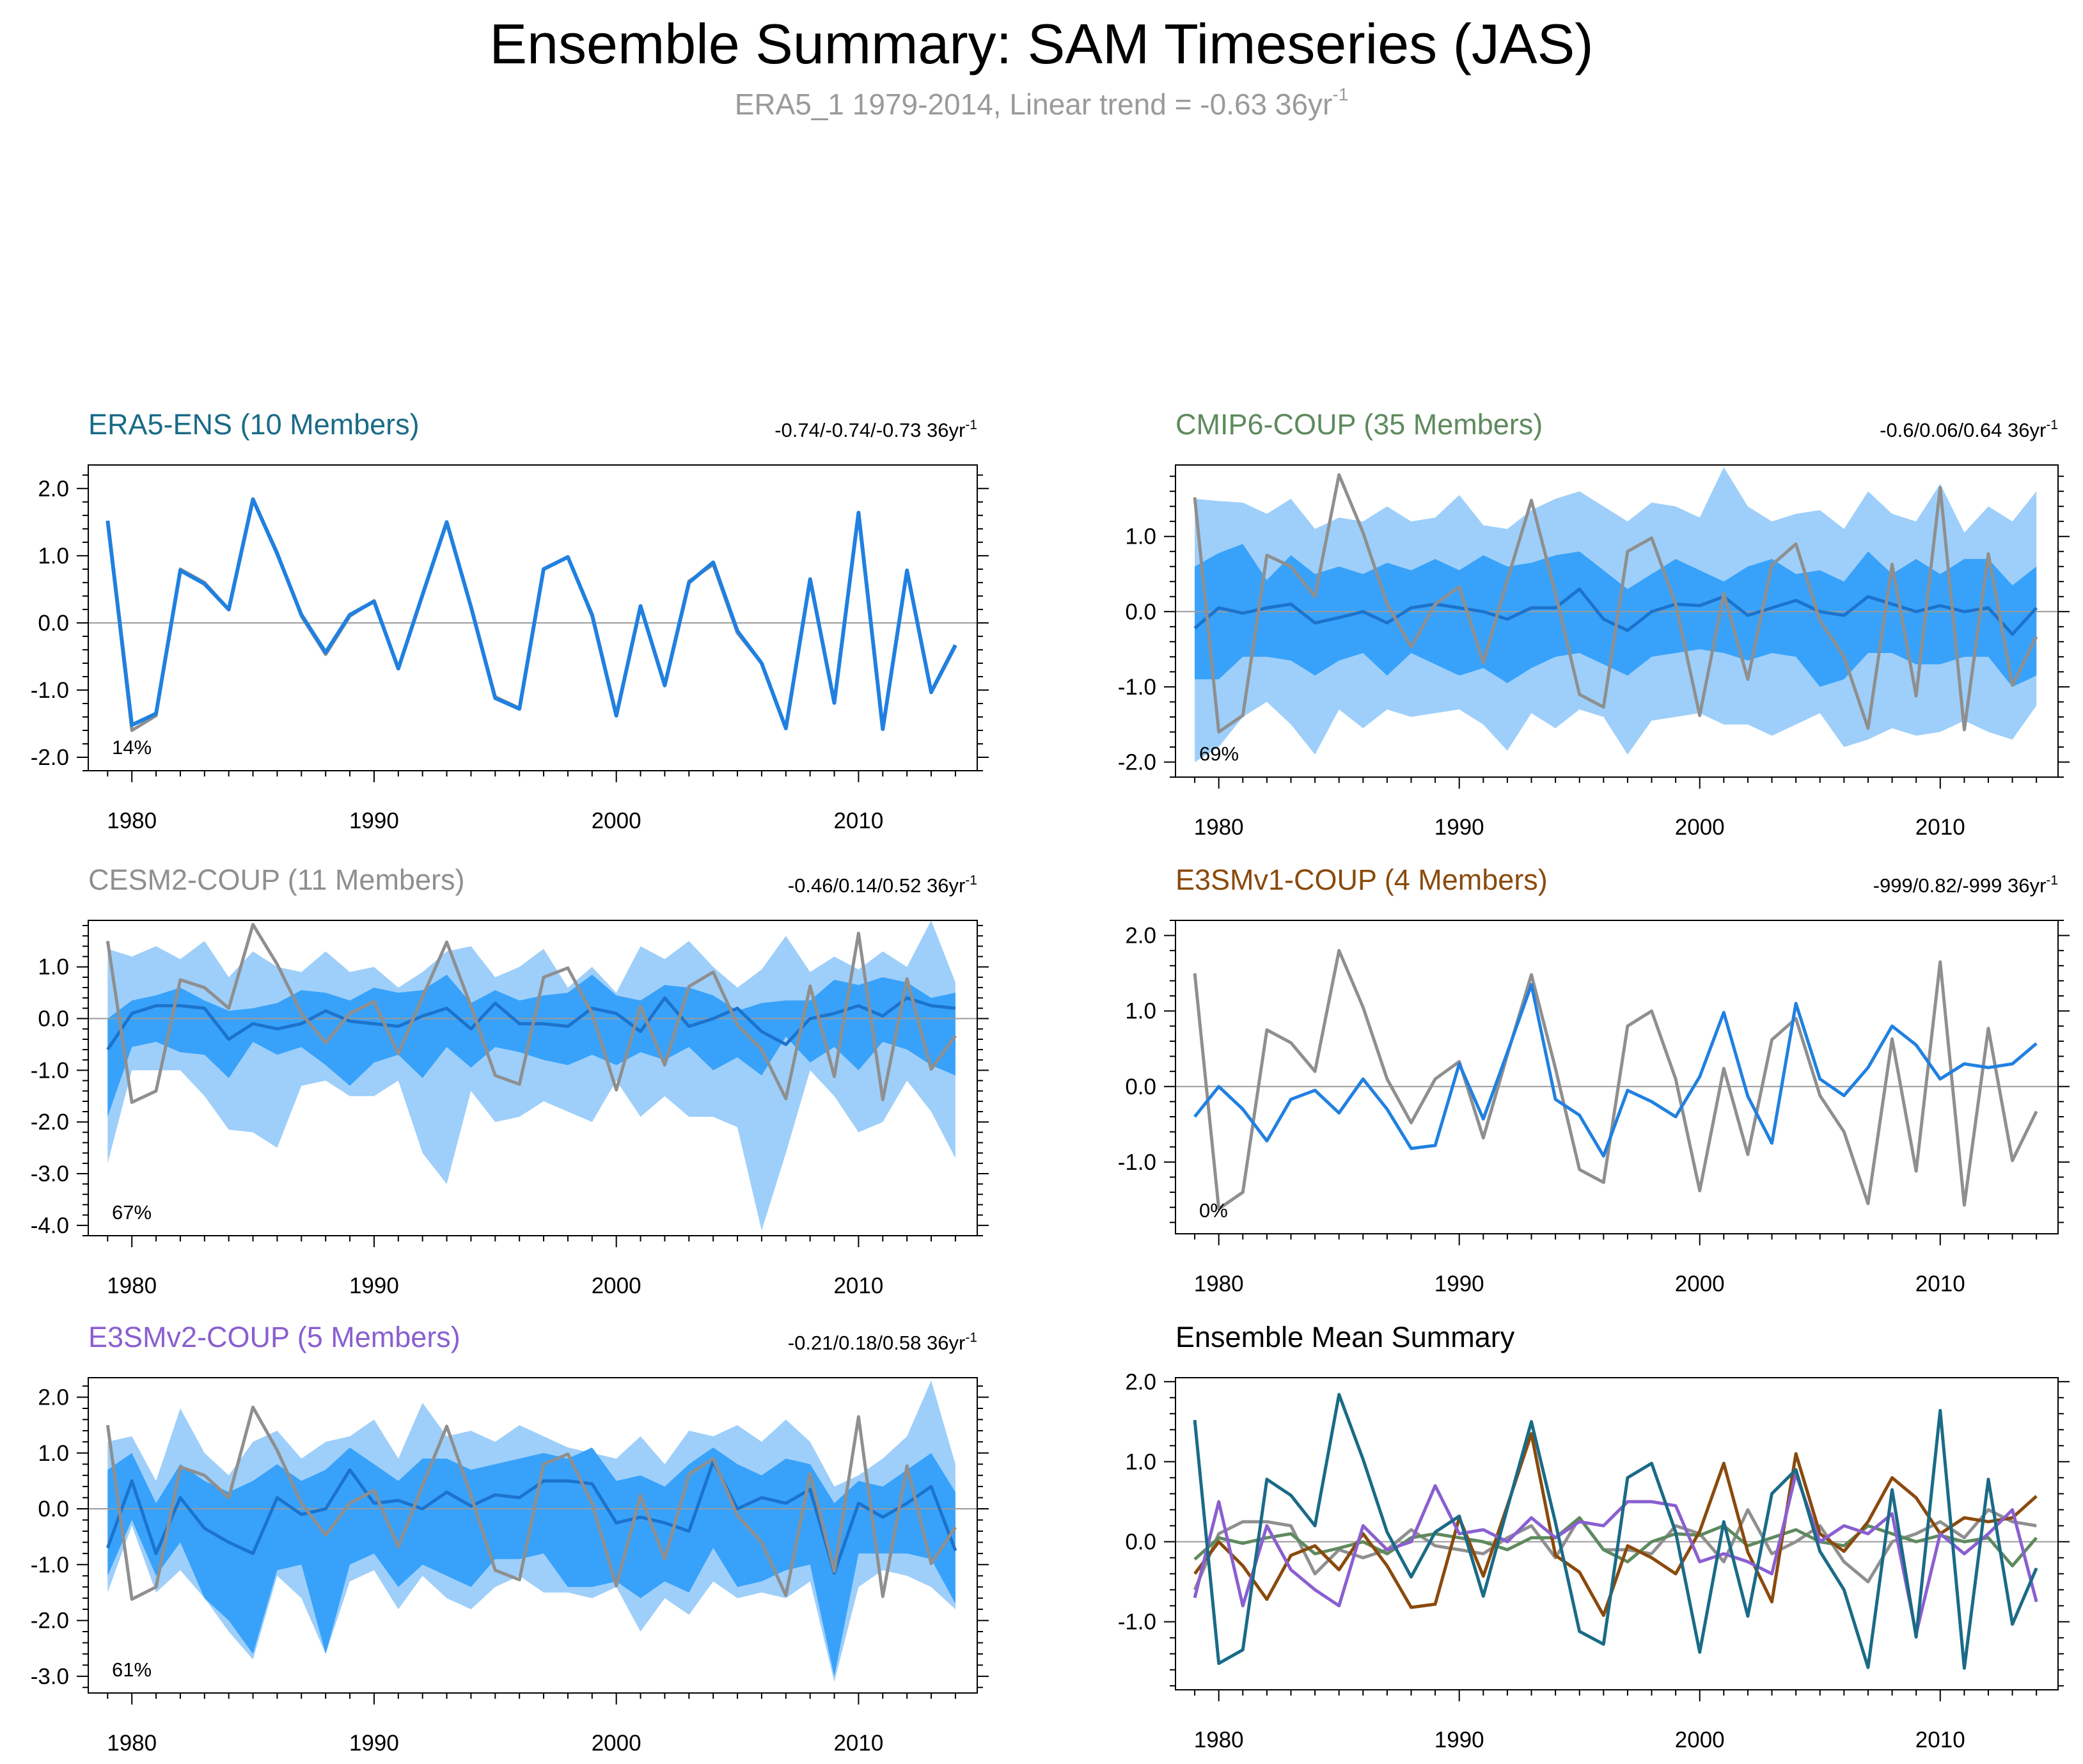 The width and height of the screenshot is (2083, 1764). Describe the element at coordinates (1969, 430) in the screenshot. I see `trend-label: -0.6/0.06/0.64 36yr-1` at that location.